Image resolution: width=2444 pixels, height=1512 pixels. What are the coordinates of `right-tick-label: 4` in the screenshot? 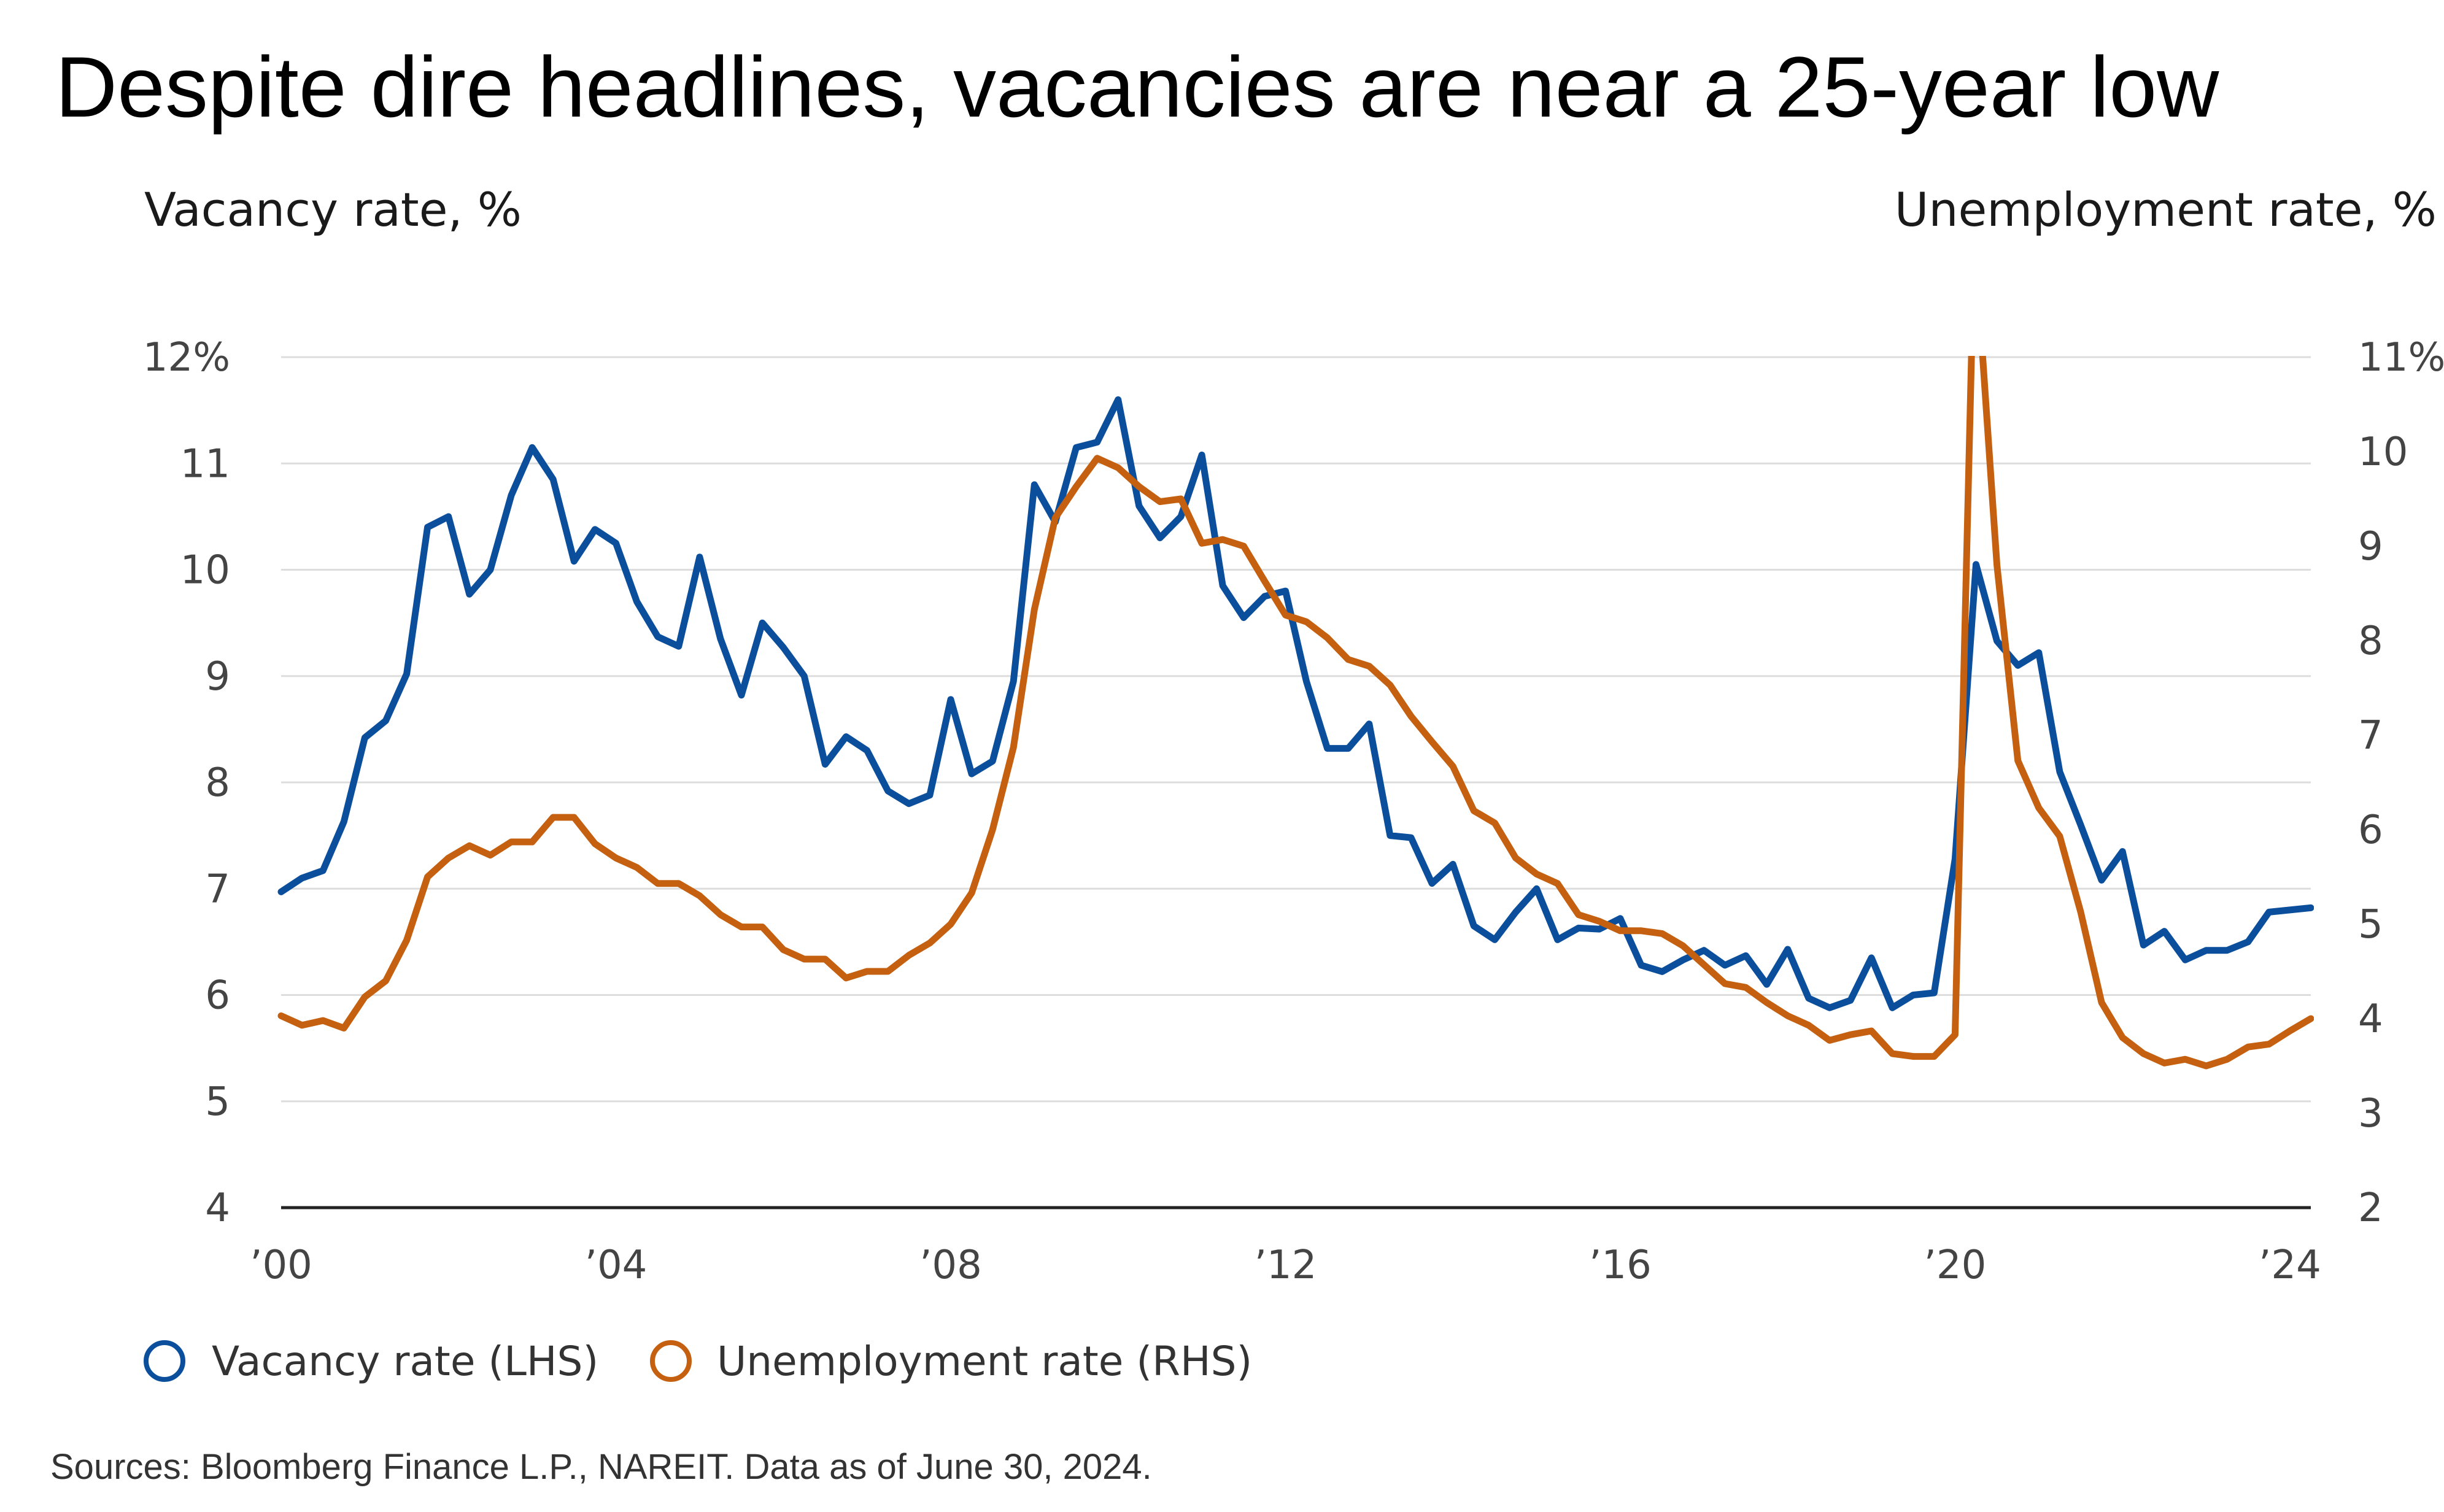 It's located at (2370, 1019).